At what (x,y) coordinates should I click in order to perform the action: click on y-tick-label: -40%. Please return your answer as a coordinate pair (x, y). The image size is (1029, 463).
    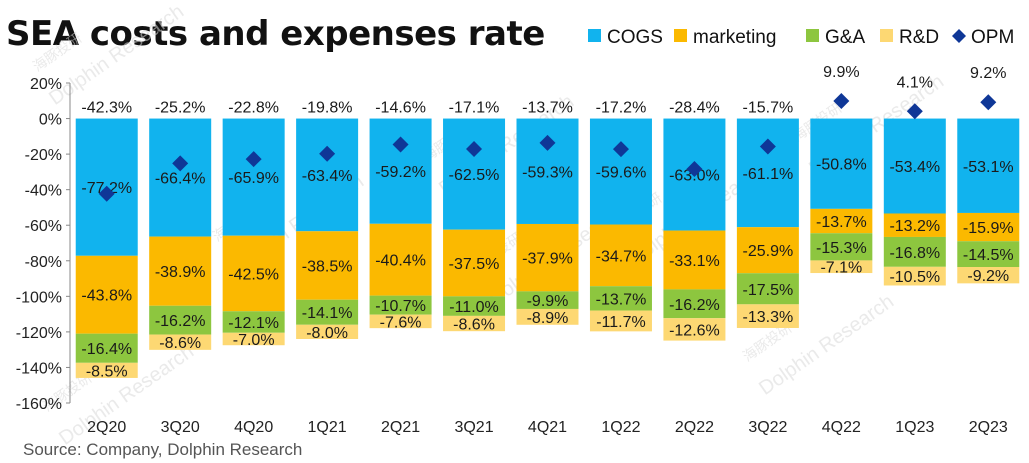
    Looking at the image, I should click on (43, 191).